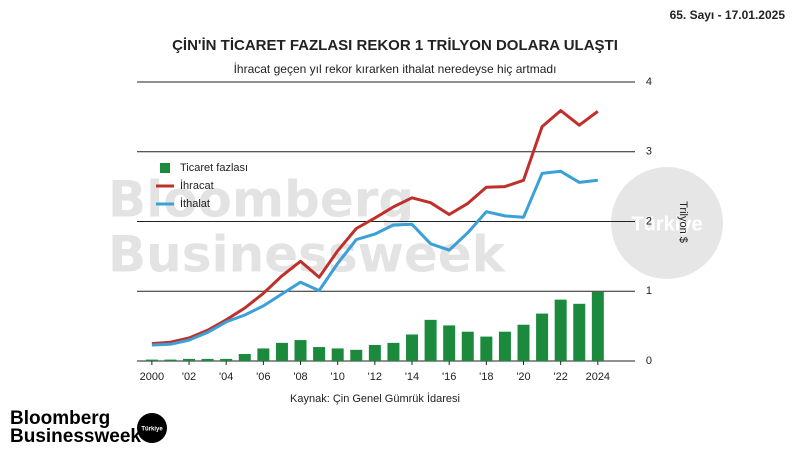 The height and width of the screenshot is (450, 800). I want to click on y-tick-label: 0, so click(649, 361).